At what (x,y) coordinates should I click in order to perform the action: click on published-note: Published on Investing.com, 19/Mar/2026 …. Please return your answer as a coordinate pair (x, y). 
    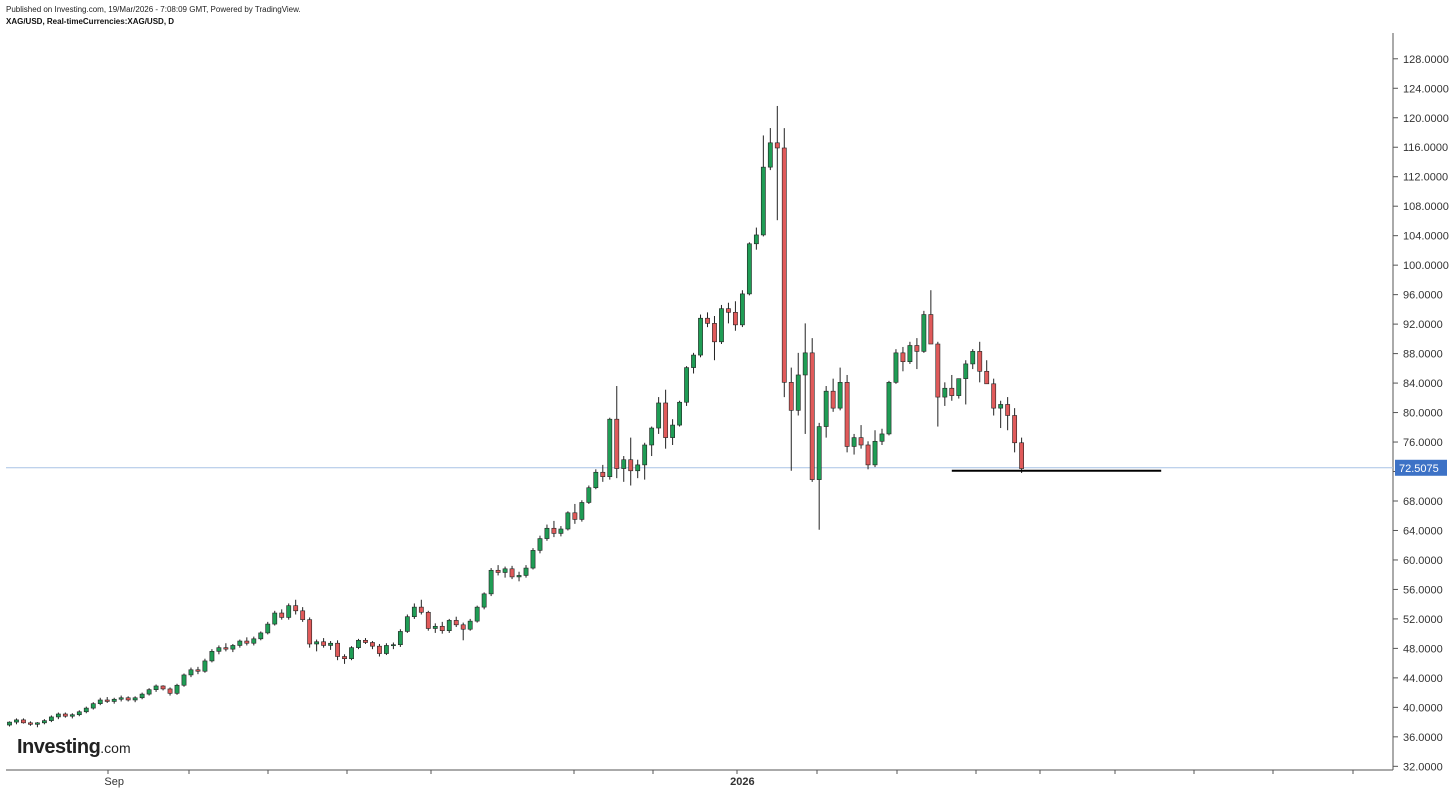
    Looking at the image, I should click on (153, 9).